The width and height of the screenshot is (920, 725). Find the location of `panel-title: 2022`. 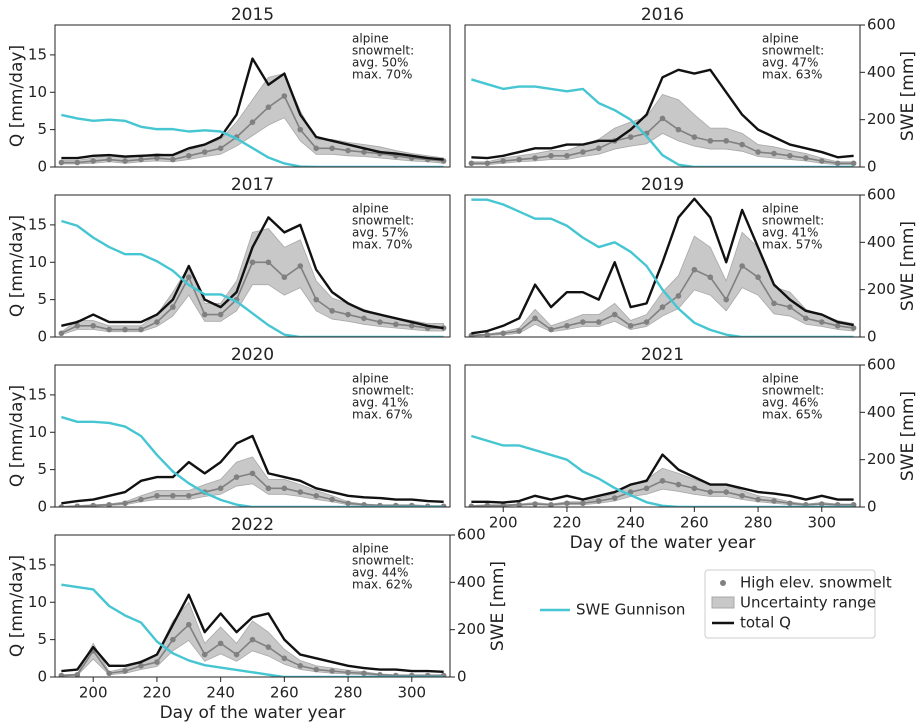

panel-title: 2022 is located at coordinates (252, 525).